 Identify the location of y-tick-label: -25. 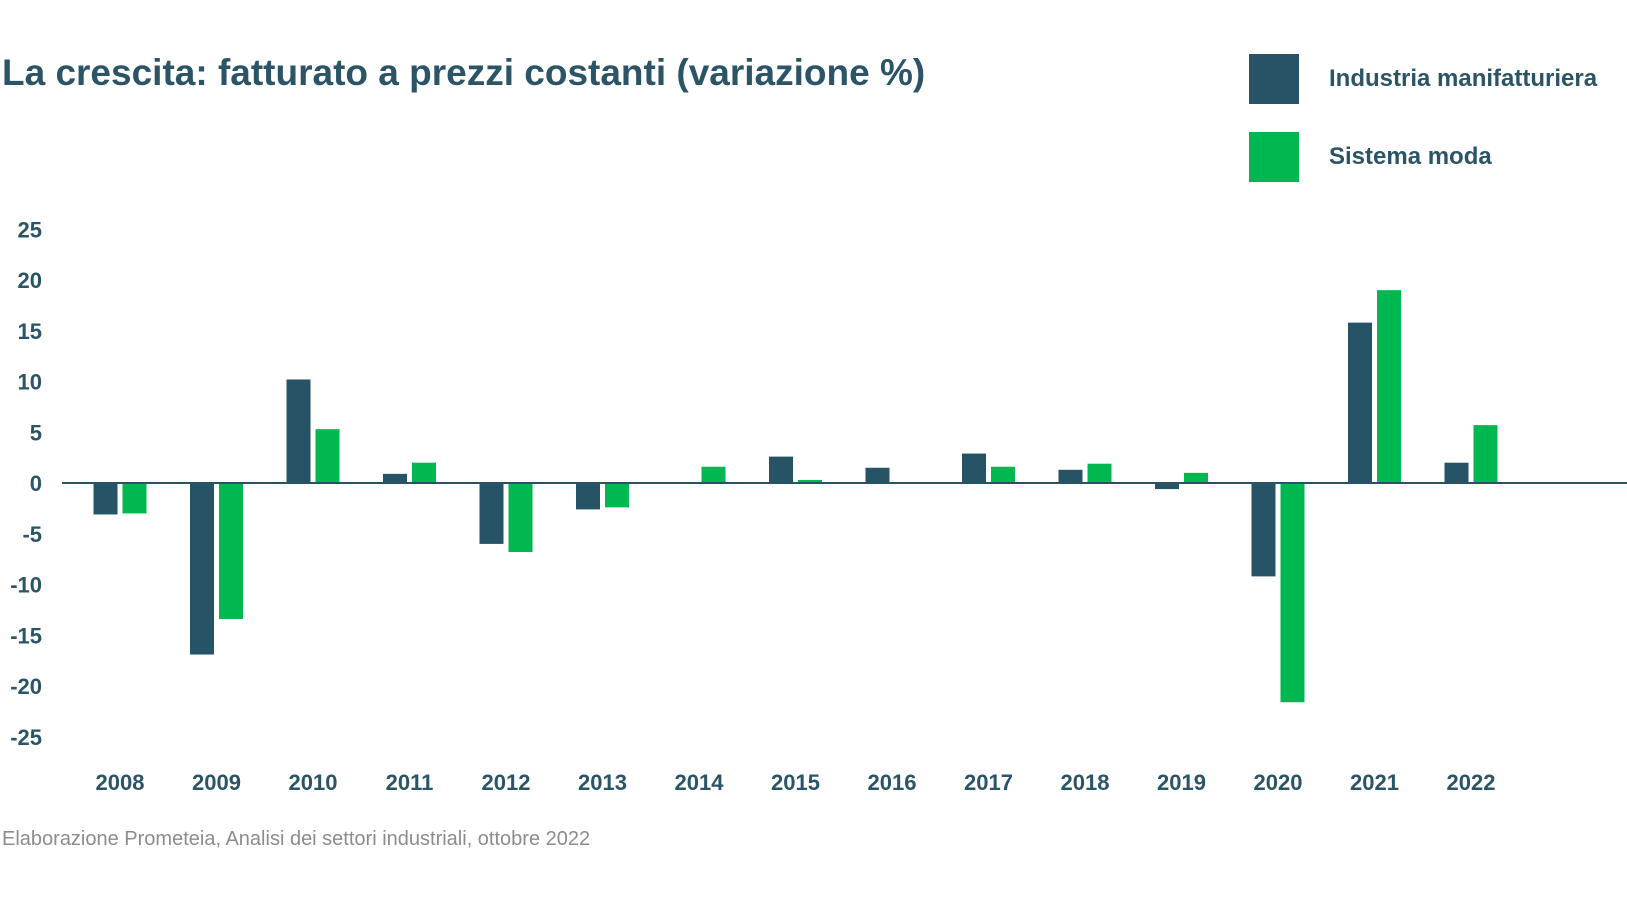
(26, 737).